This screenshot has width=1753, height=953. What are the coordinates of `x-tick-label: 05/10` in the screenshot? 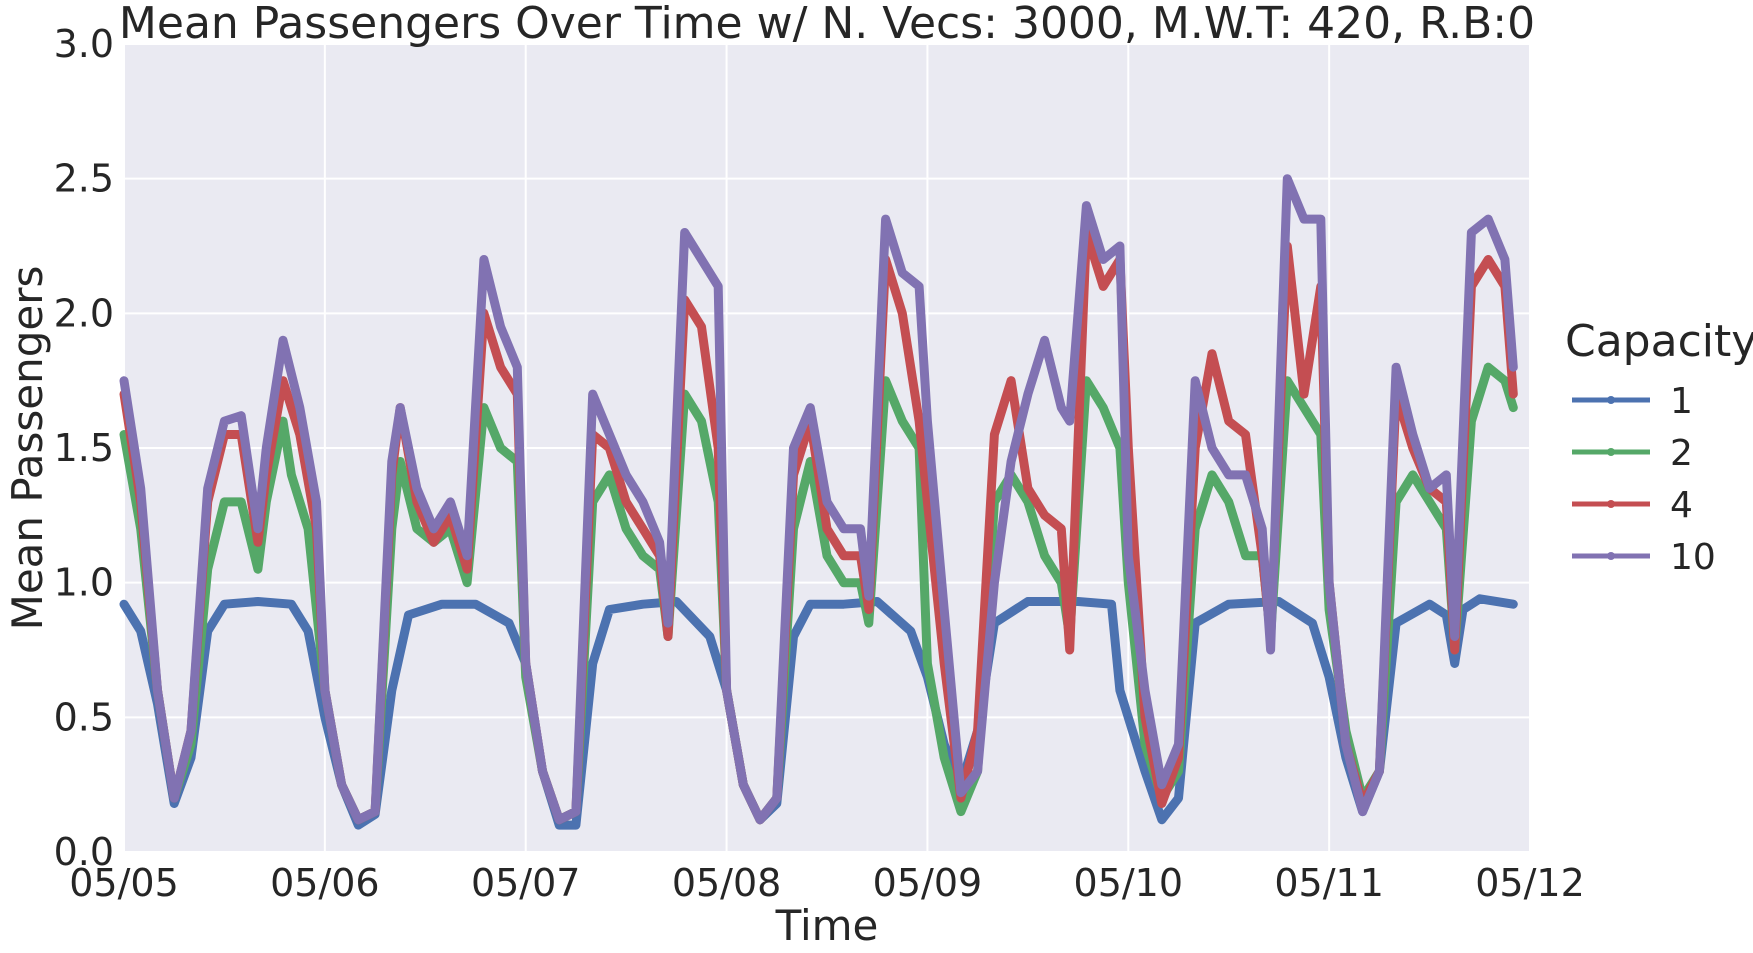 It's located at (1129, 883).